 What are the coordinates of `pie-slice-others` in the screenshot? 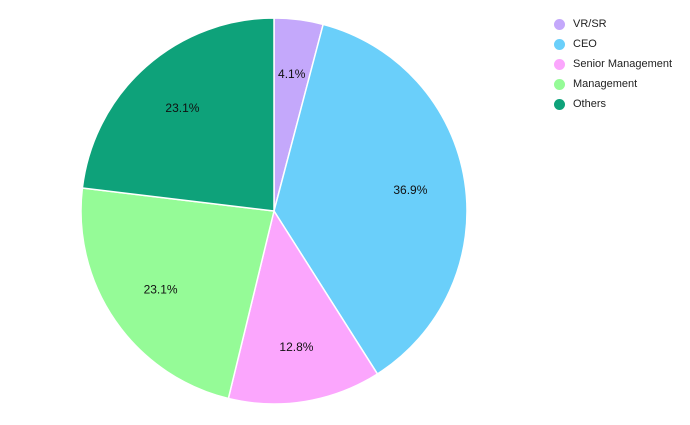 It's located at (178, 114).